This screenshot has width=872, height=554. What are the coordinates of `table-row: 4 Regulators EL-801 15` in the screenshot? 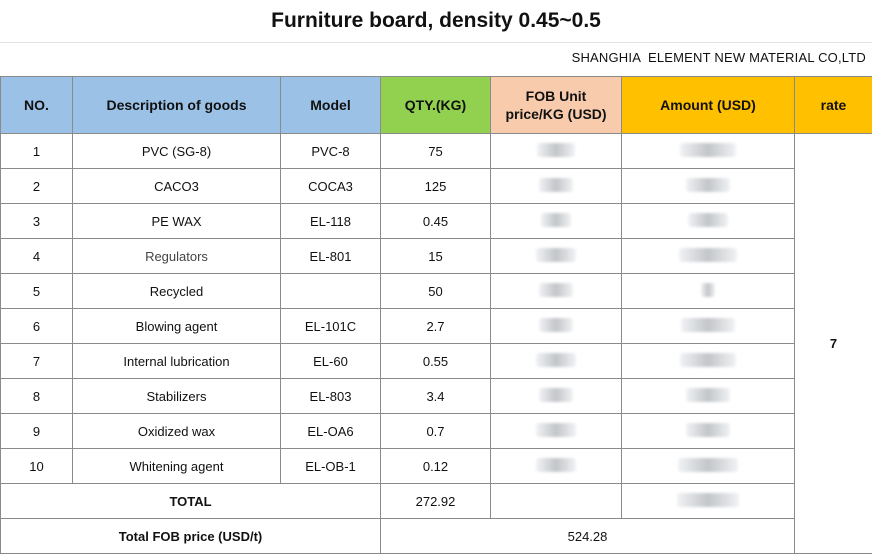 It's located at (436, 256).